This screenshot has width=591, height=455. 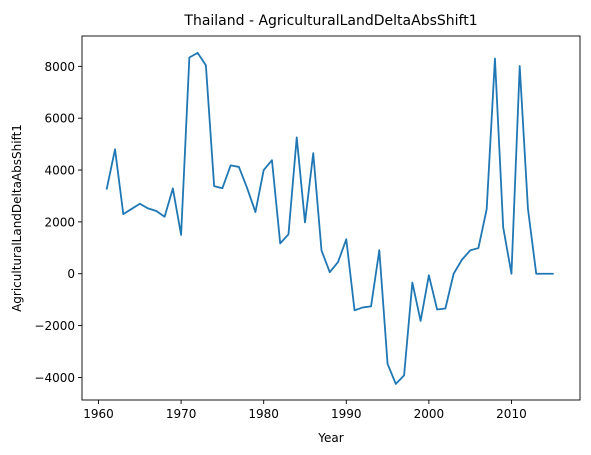 I want to click on x-axis: 1960 1970 1980 1990 2000 2010, so click(x=305, y=410).